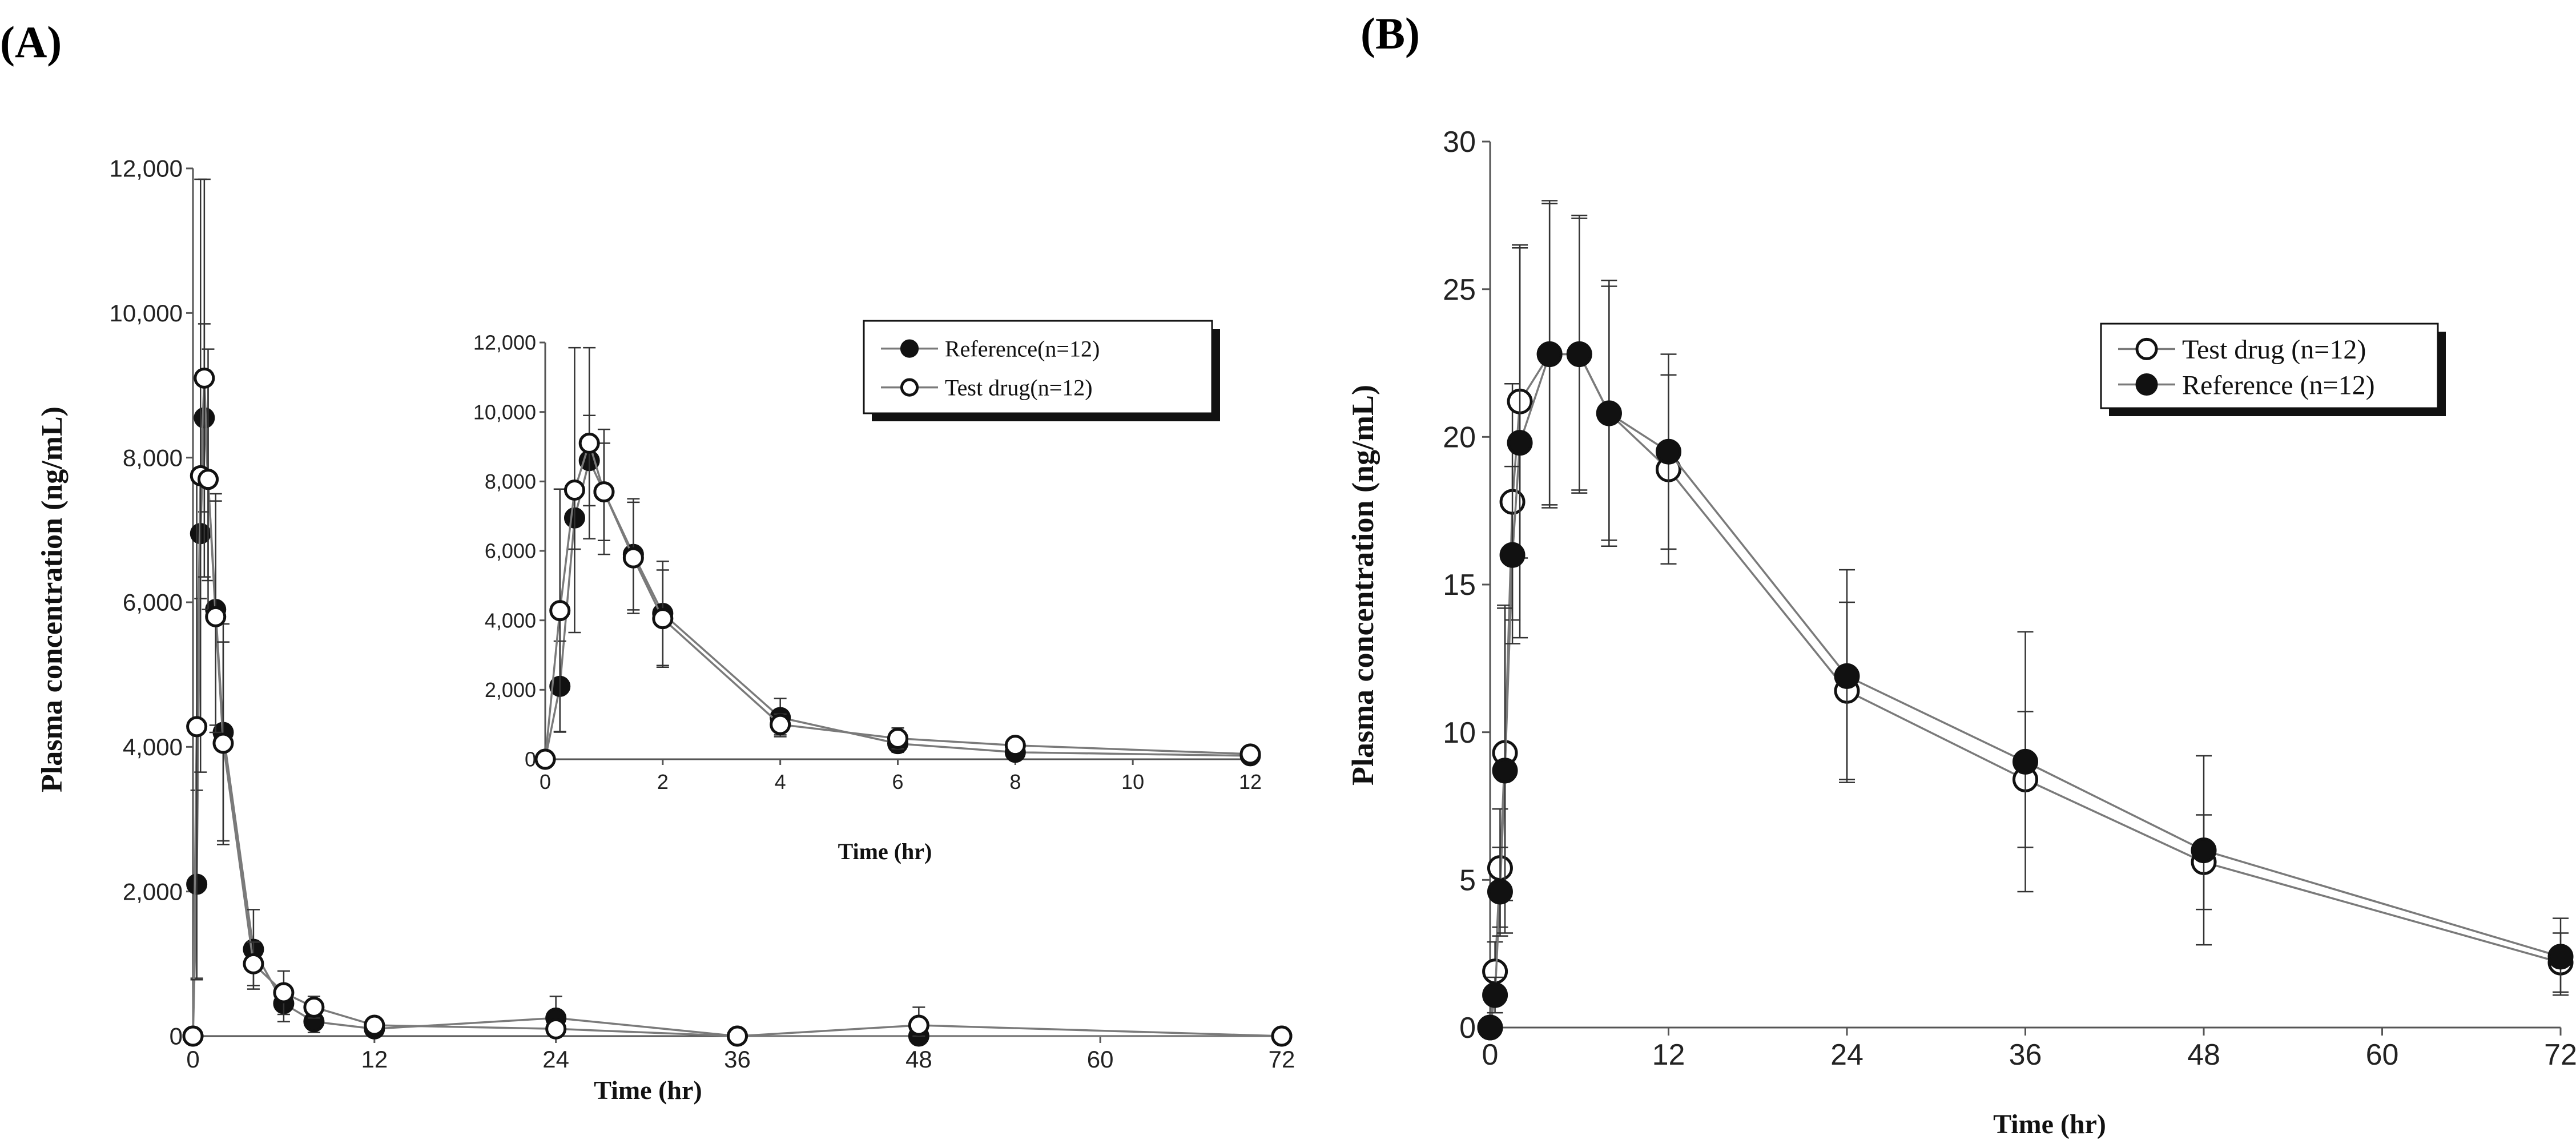 The image size is (2576, 1140). What do you see at coordinates (1459, 290) in the screenshot?
I see `y-tick-label: 25` at bounding box center [1459, 290].